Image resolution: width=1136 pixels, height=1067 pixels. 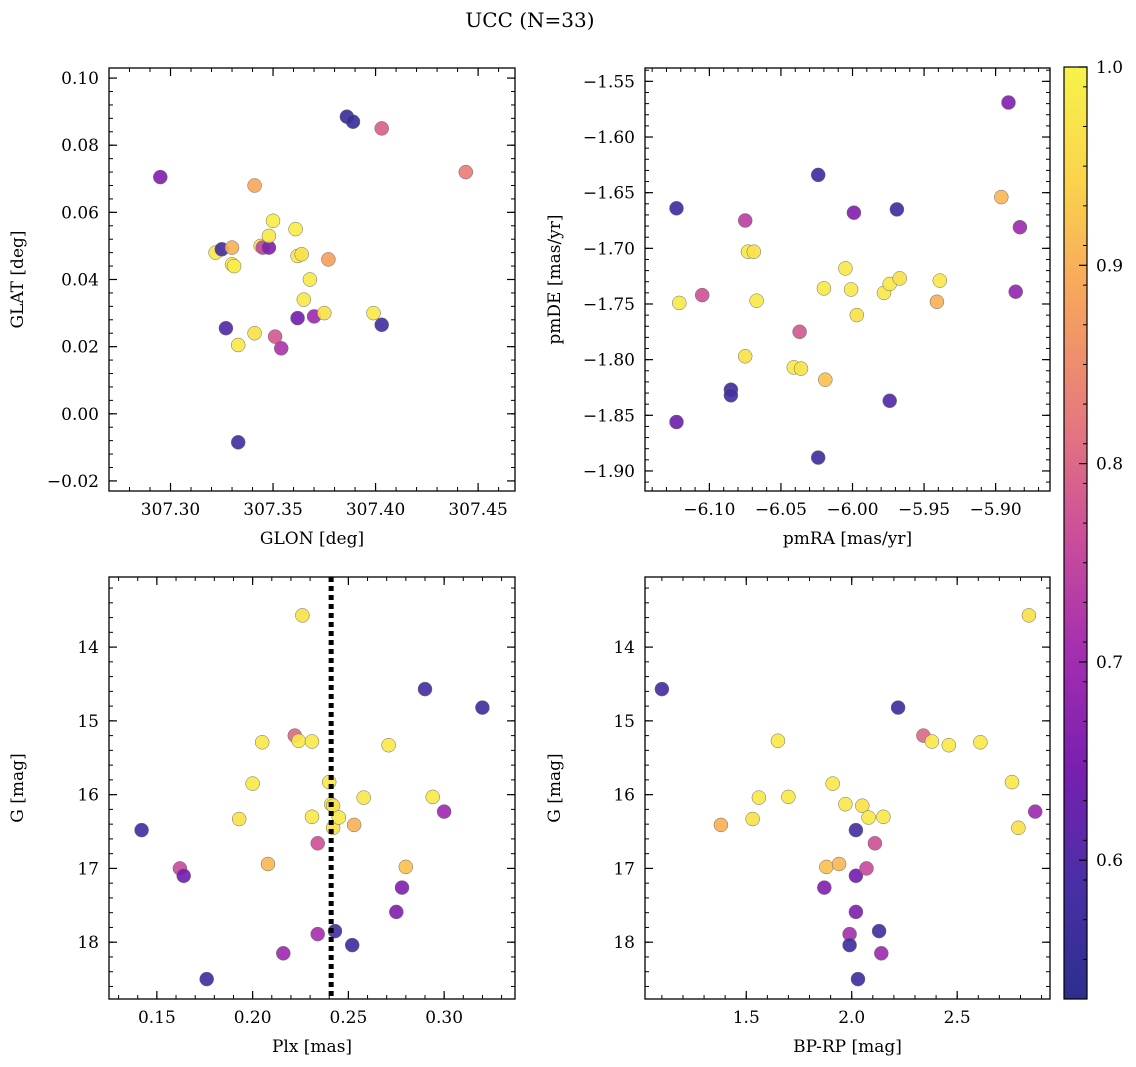 I want to click on ticks-pmra-pmde, so click(x=847, y=279).